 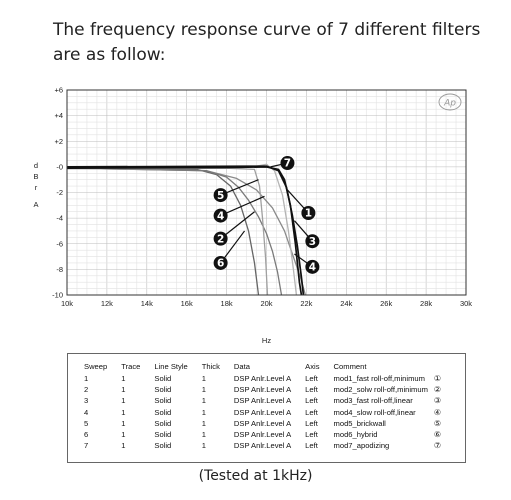 I want to click on column-header: Comment, so click(x=350, y=366).